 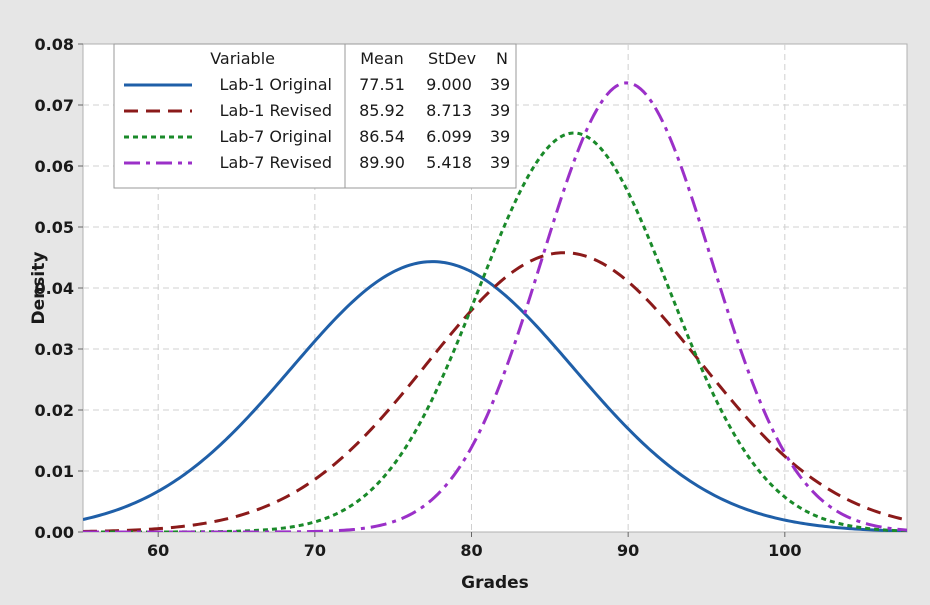 What do you see at coordinates (276, 110) in the screenshot?
I see `legend-series-name: Lab-1 Revised` at bounding box center [276, 110].